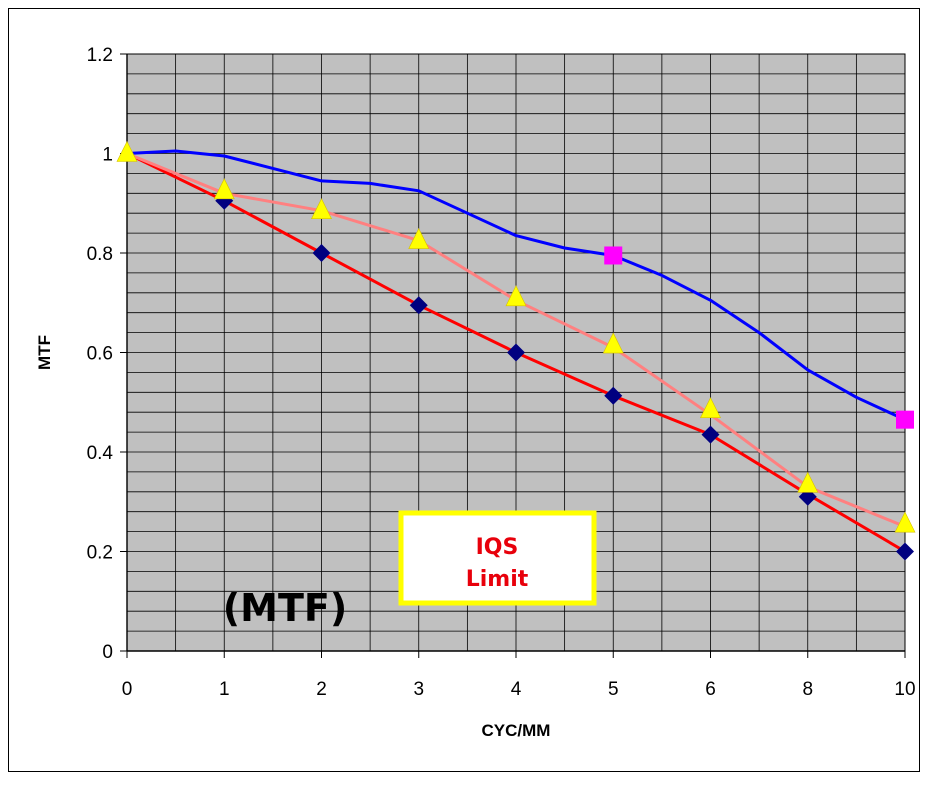 Image resolution: width=930 pixels, height=785 pixels. I want to click on x-tick-label: 2, so click(321, 689).